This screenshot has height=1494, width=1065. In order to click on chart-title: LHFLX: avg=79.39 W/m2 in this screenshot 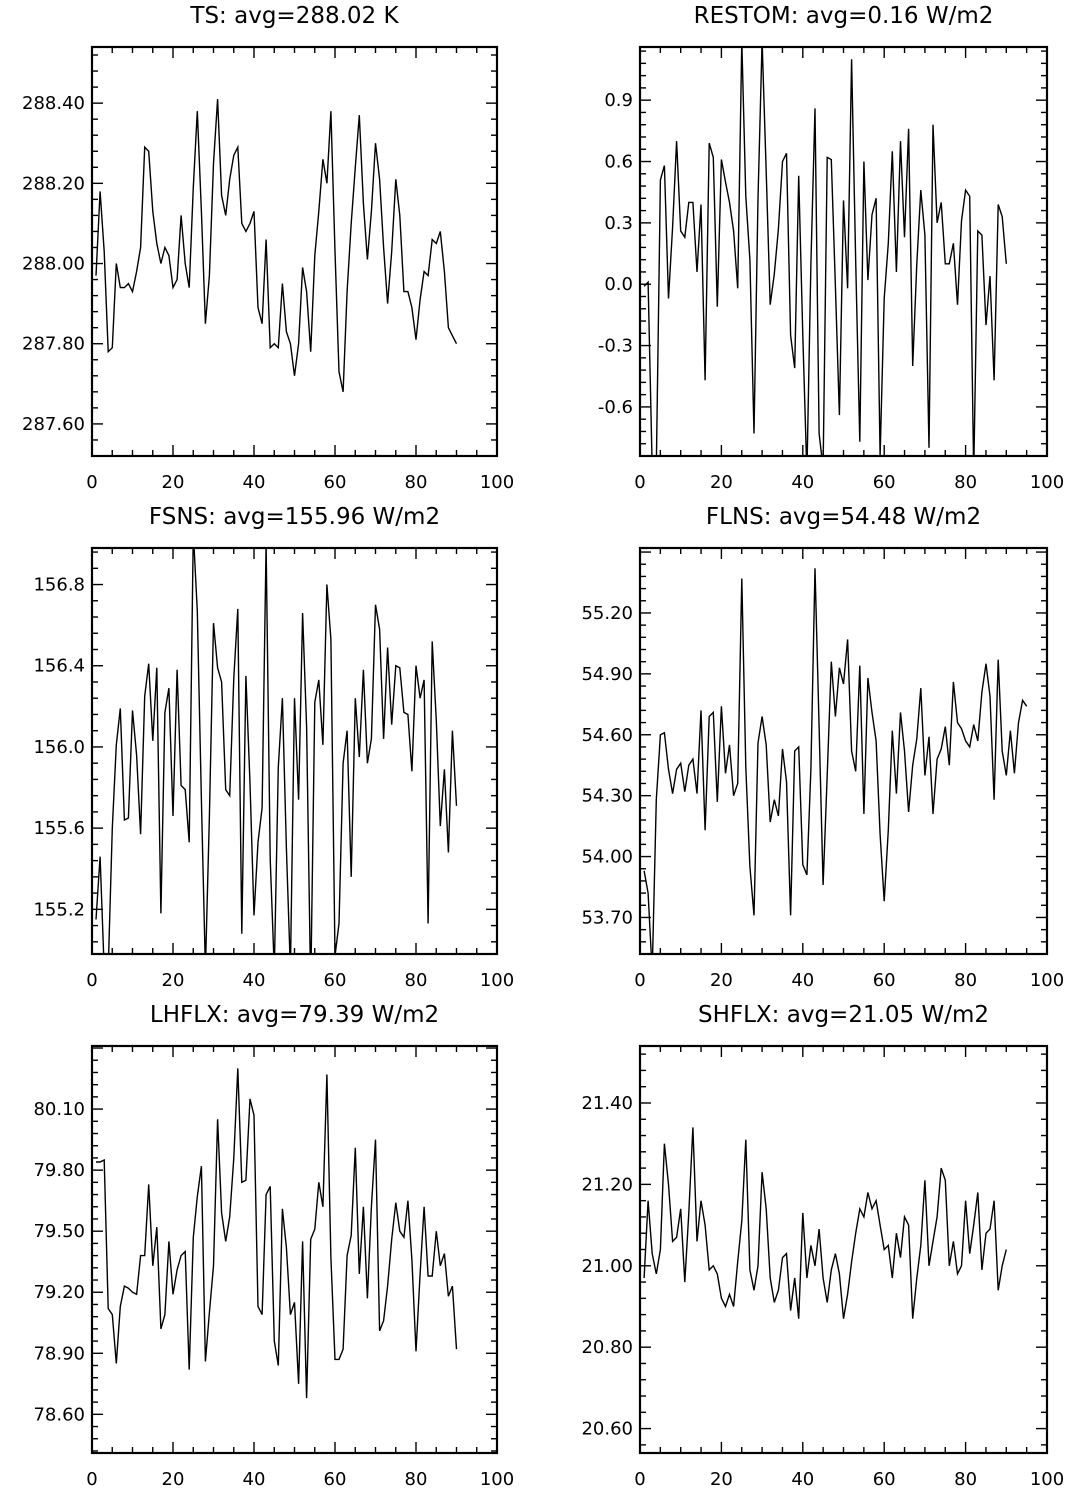, I will do `click(294, 1015)`.